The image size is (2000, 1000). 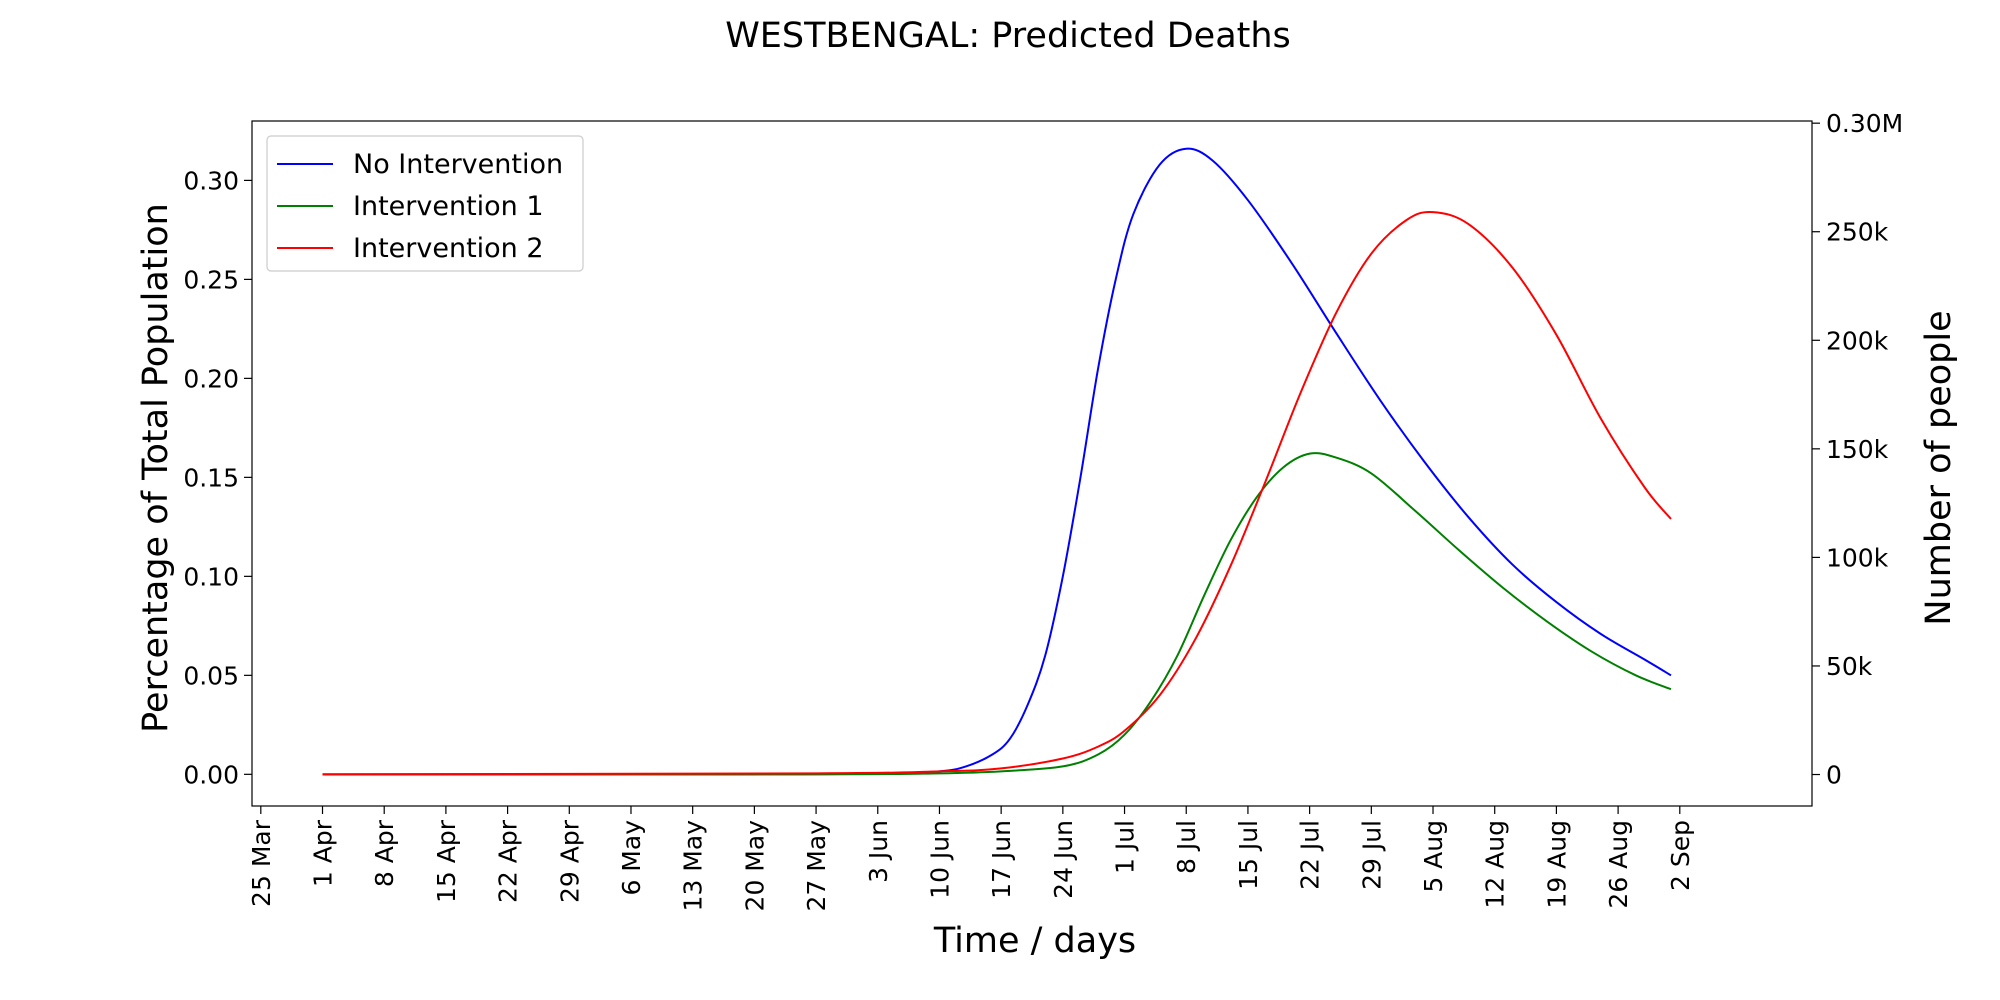 I want to click on chart-title: WESTBENGAL: Predicted Deaths, so click(x=1008, y=36).